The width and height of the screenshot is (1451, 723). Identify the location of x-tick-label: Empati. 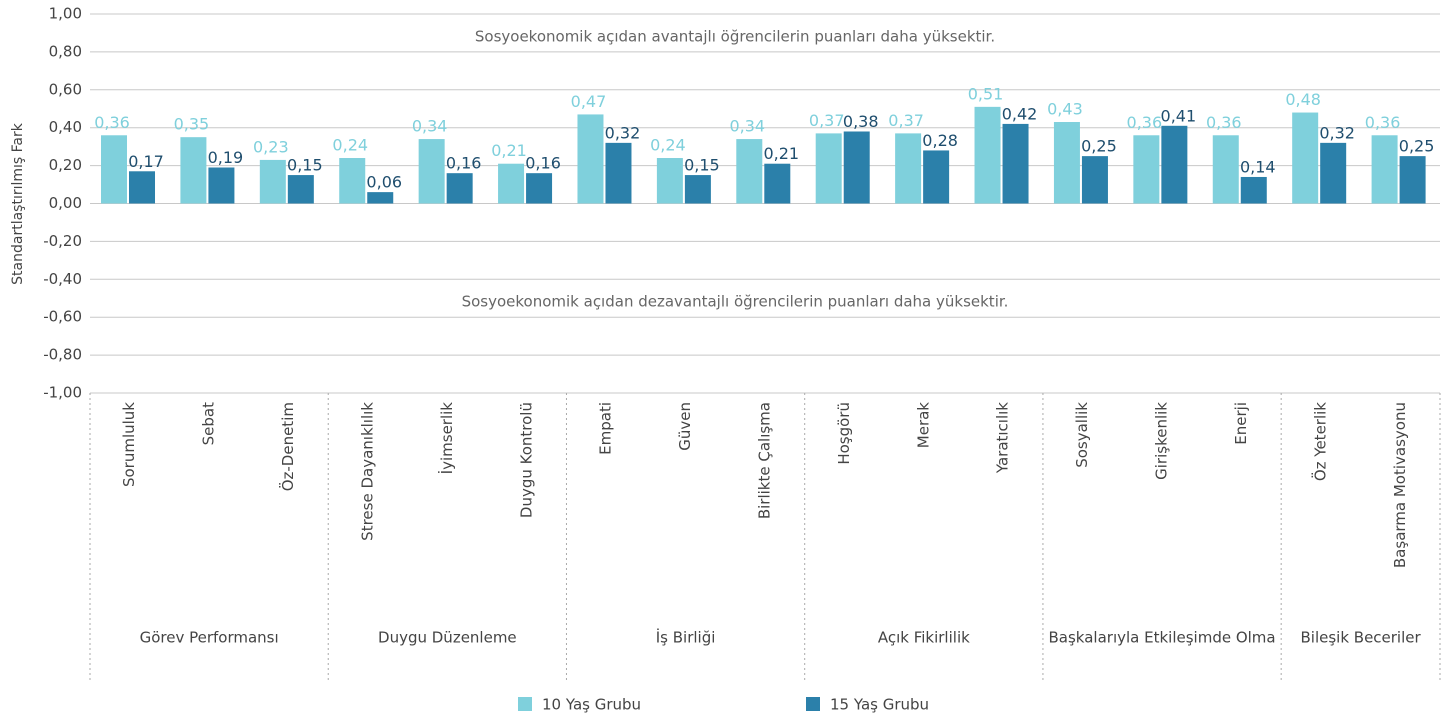
(606, 428).